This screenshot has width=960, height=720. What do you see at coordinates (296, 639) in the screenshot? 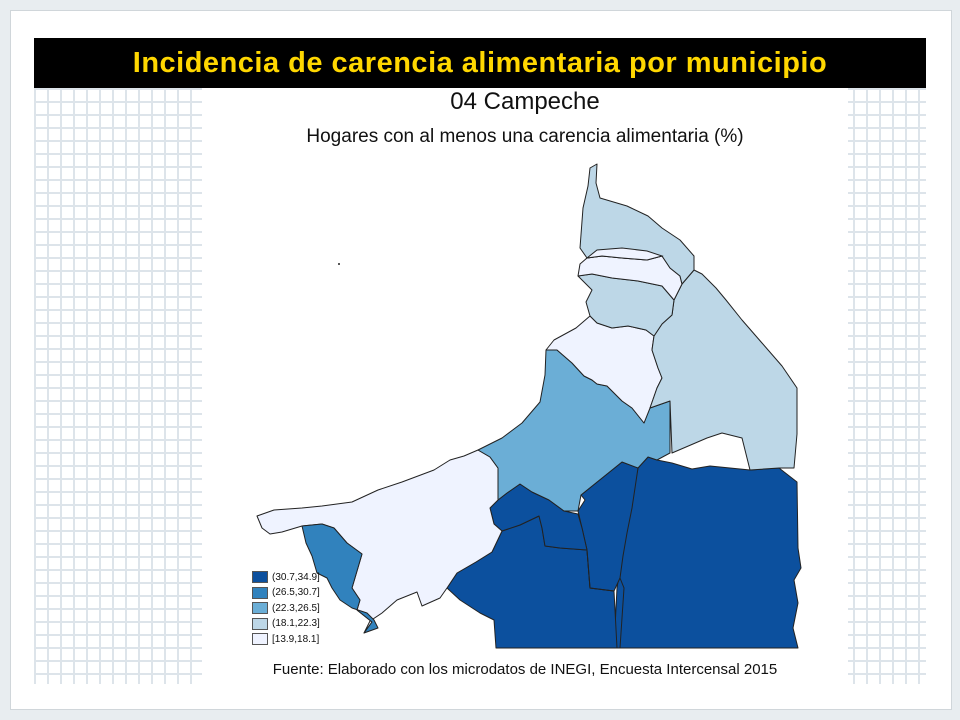
I see `legend-label: [13.9,18.1]` at bounding box center [296, 639].